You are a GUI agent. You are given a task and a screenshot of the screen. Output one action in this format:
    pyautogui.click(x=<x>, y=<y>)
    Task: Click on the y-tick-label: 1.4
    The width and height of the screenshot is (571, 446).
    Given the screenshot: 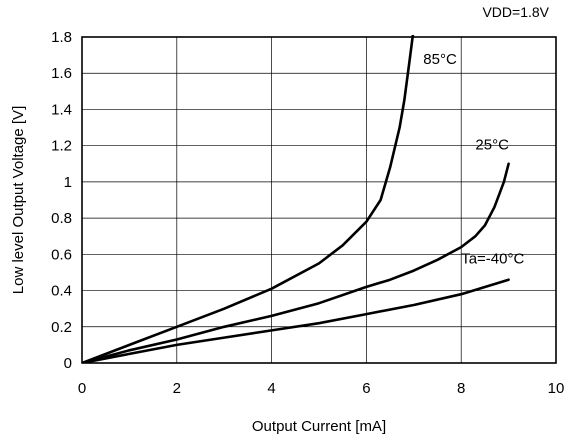 What is the action you would take?
    pyautogui.click(x=61, y=109)
    